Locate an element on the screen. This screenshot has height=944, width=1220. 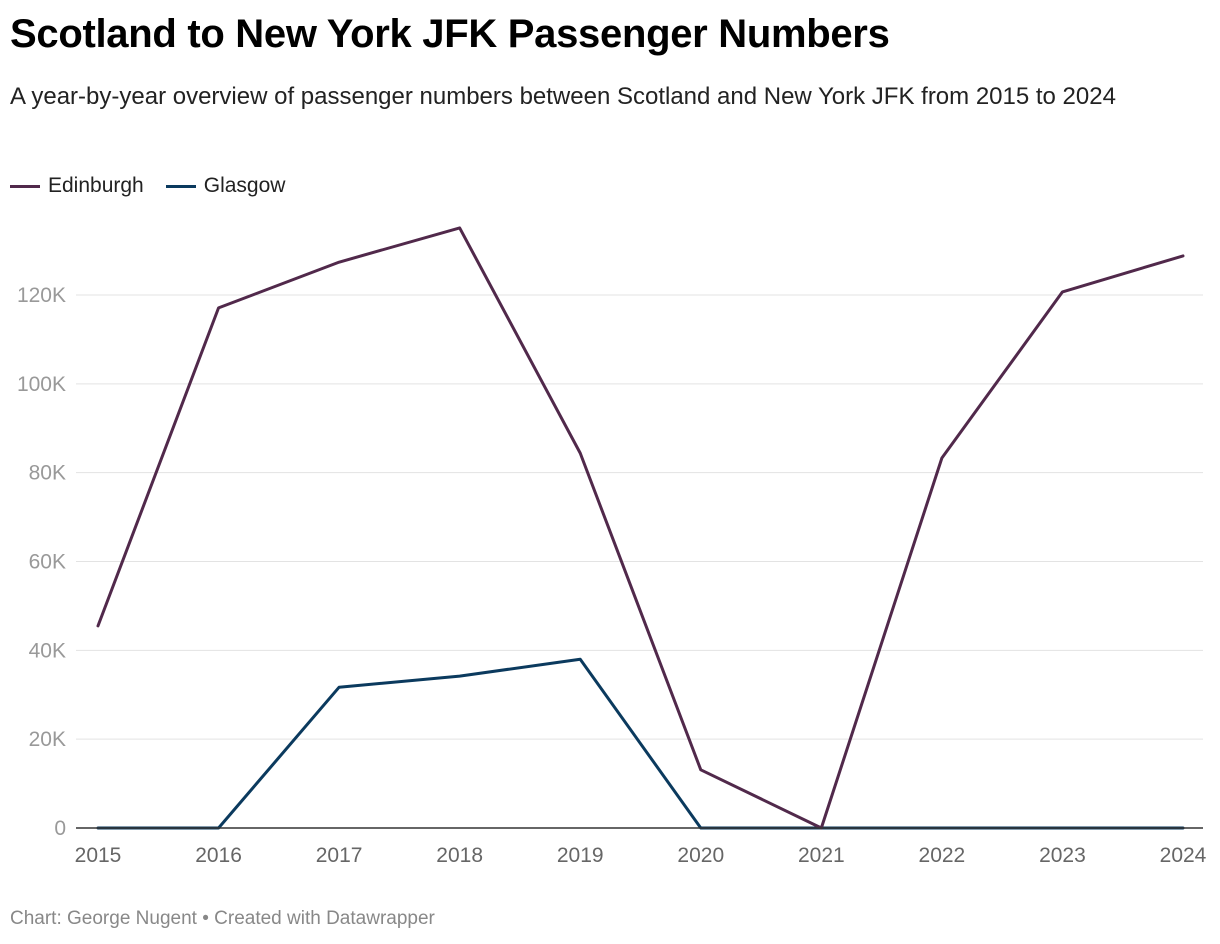
y-tick-label: 60K is located at coordinates (47, 562).